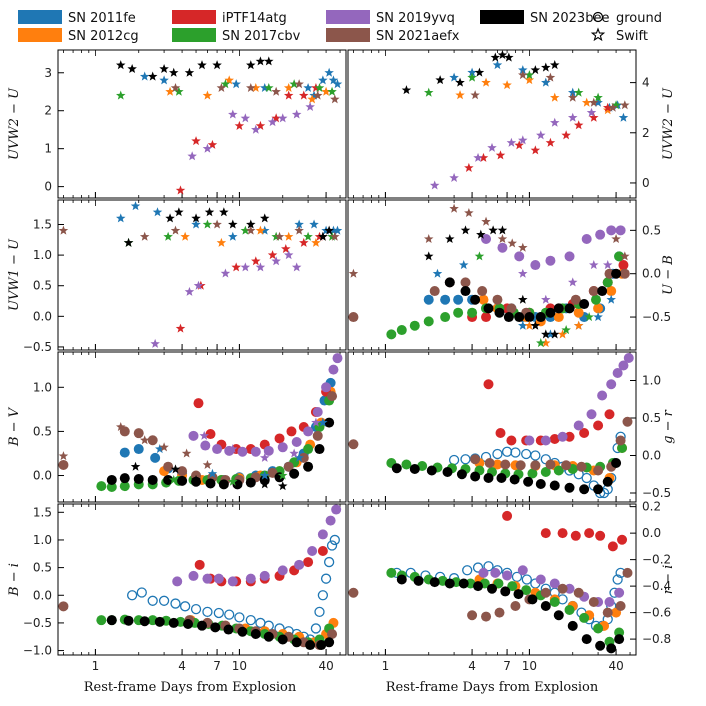 Image resolution: width=706 pixels, height=706 pixels. I want to click on series-sn-2023bee-star, so click(209, 476).